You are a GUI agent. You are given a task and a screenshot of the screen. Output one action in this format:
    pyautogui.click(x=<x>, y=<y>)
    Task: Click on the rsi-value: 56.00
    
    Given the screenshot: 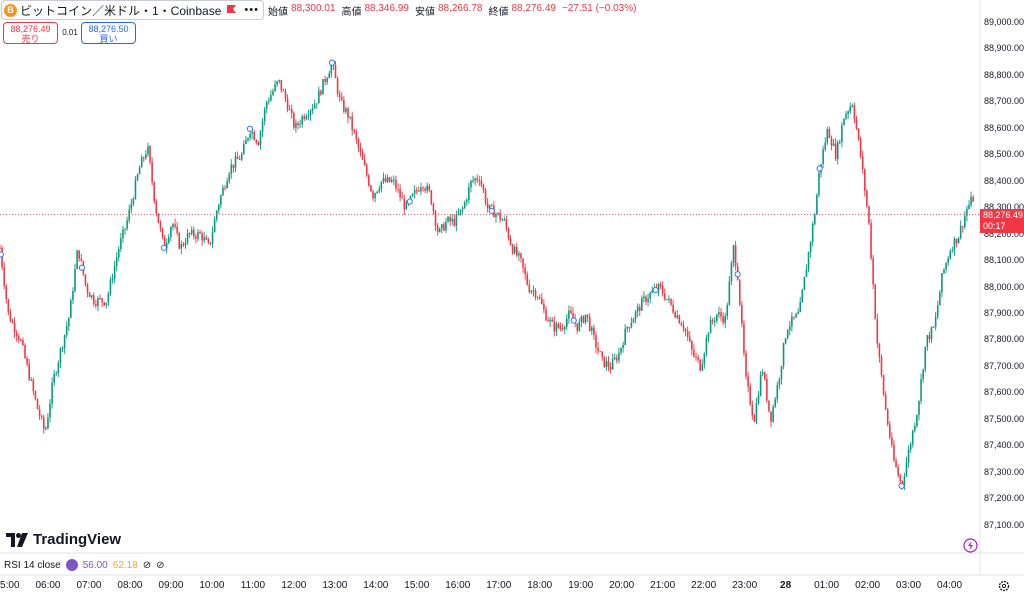 What is the action you would take?
    pyautogui.click(x=95, y=565)
    